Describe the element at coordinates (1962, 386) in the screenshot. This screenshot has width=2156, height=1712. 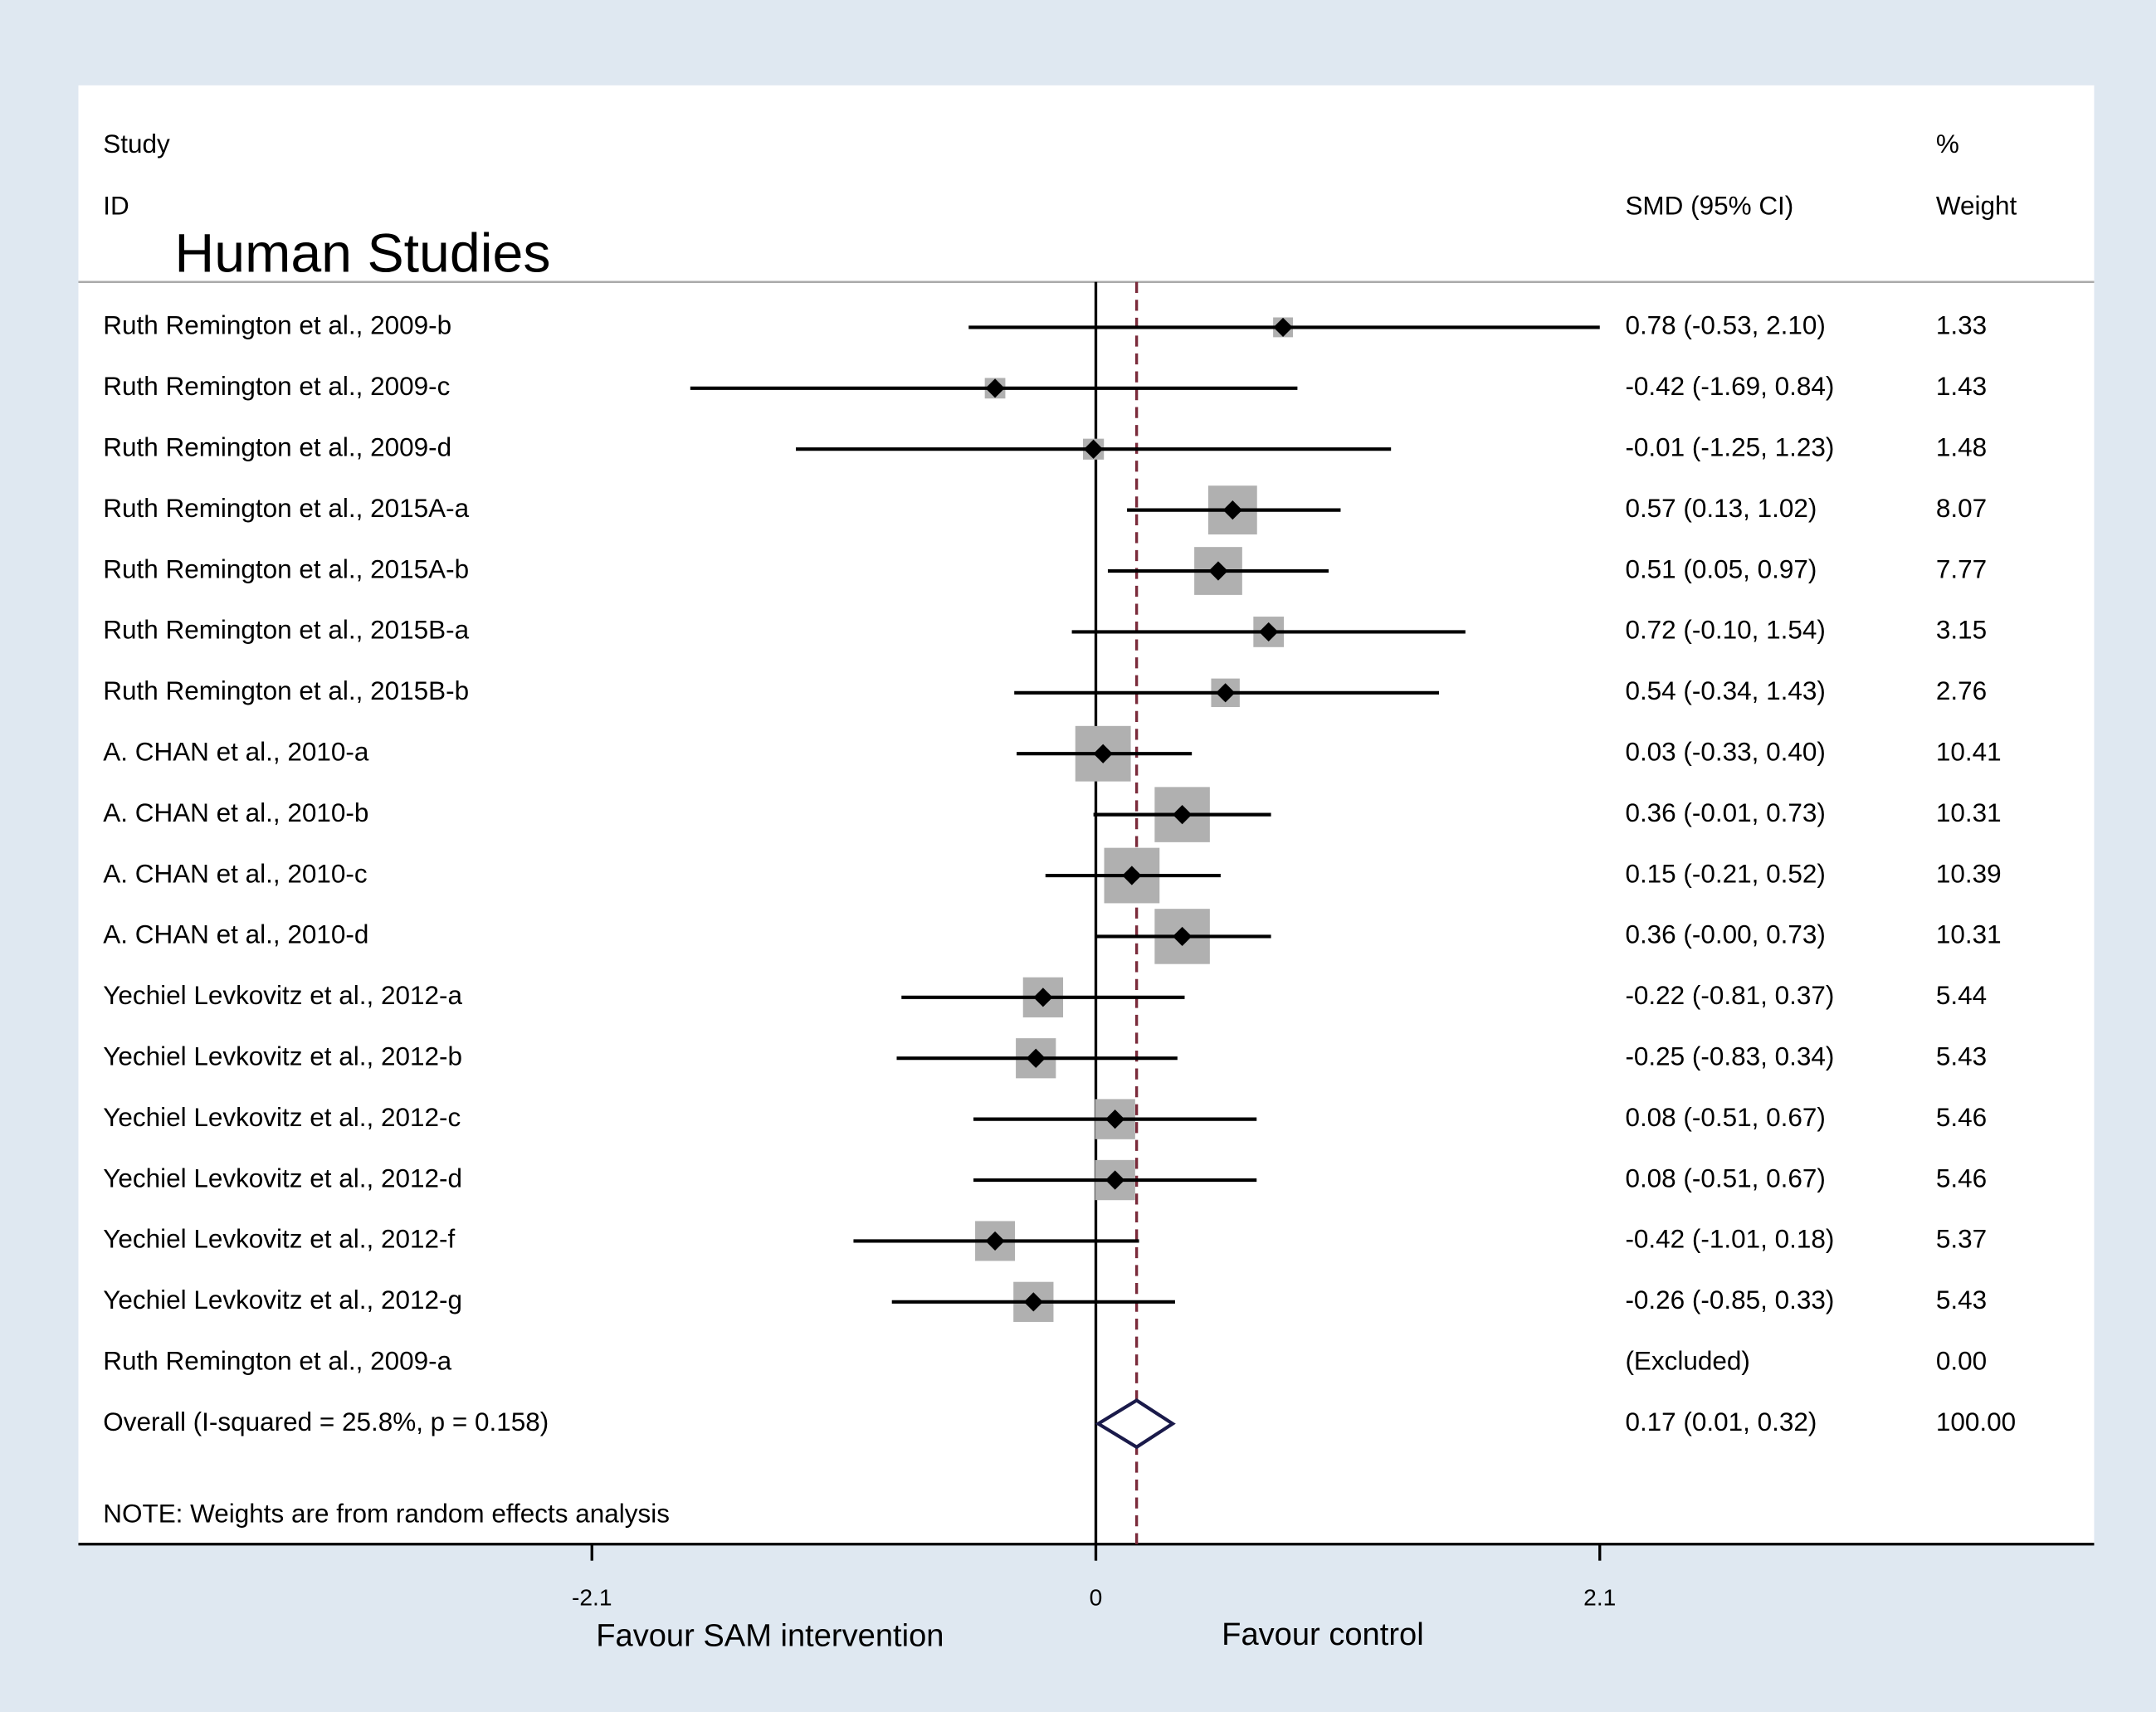
I see `weight-label: 1.43` at that location.